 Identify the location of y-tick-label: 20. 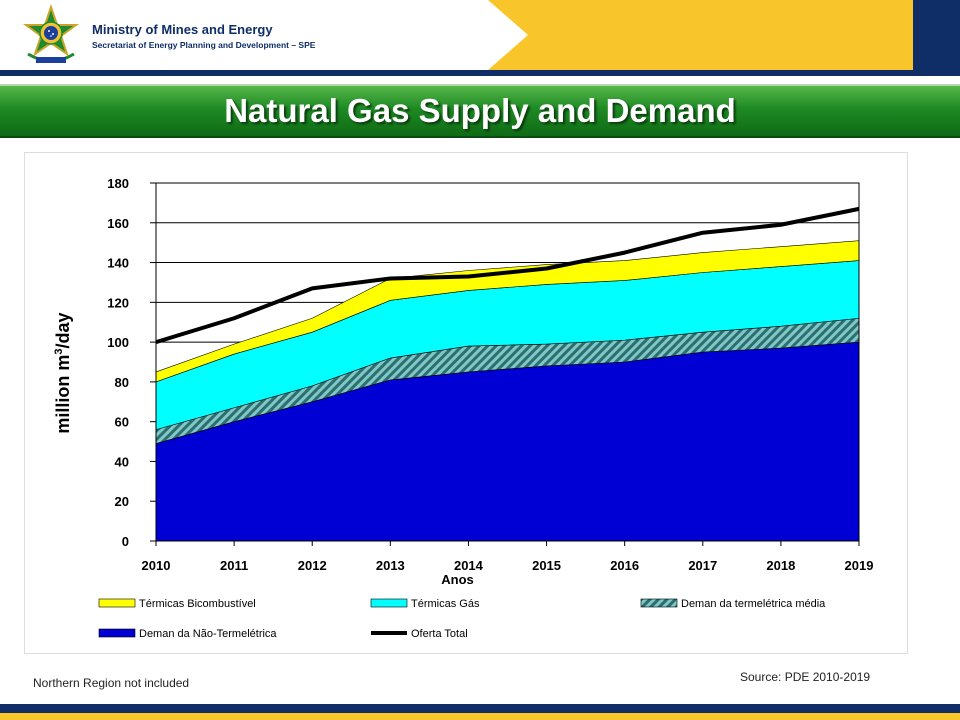
(122, 501).